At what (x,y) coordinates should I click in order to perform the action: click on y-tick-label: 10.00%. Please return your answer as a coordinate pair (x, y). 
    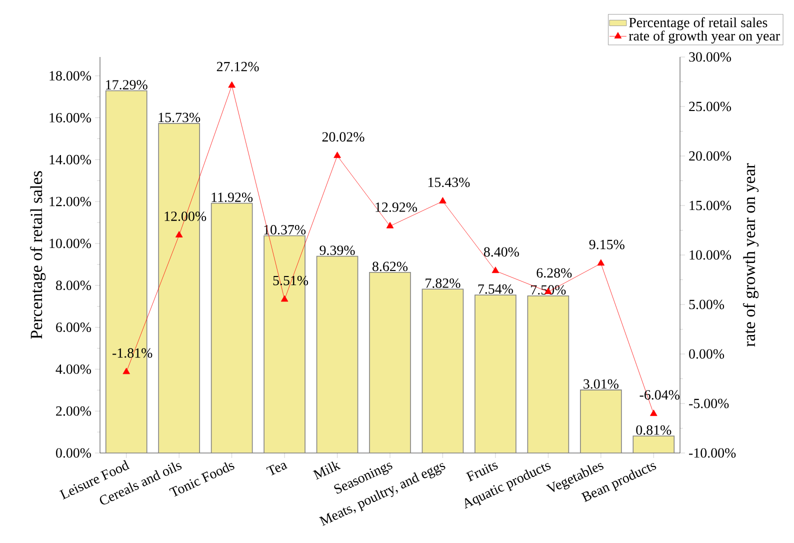
    Looking at the image, I should click on (71, 243).